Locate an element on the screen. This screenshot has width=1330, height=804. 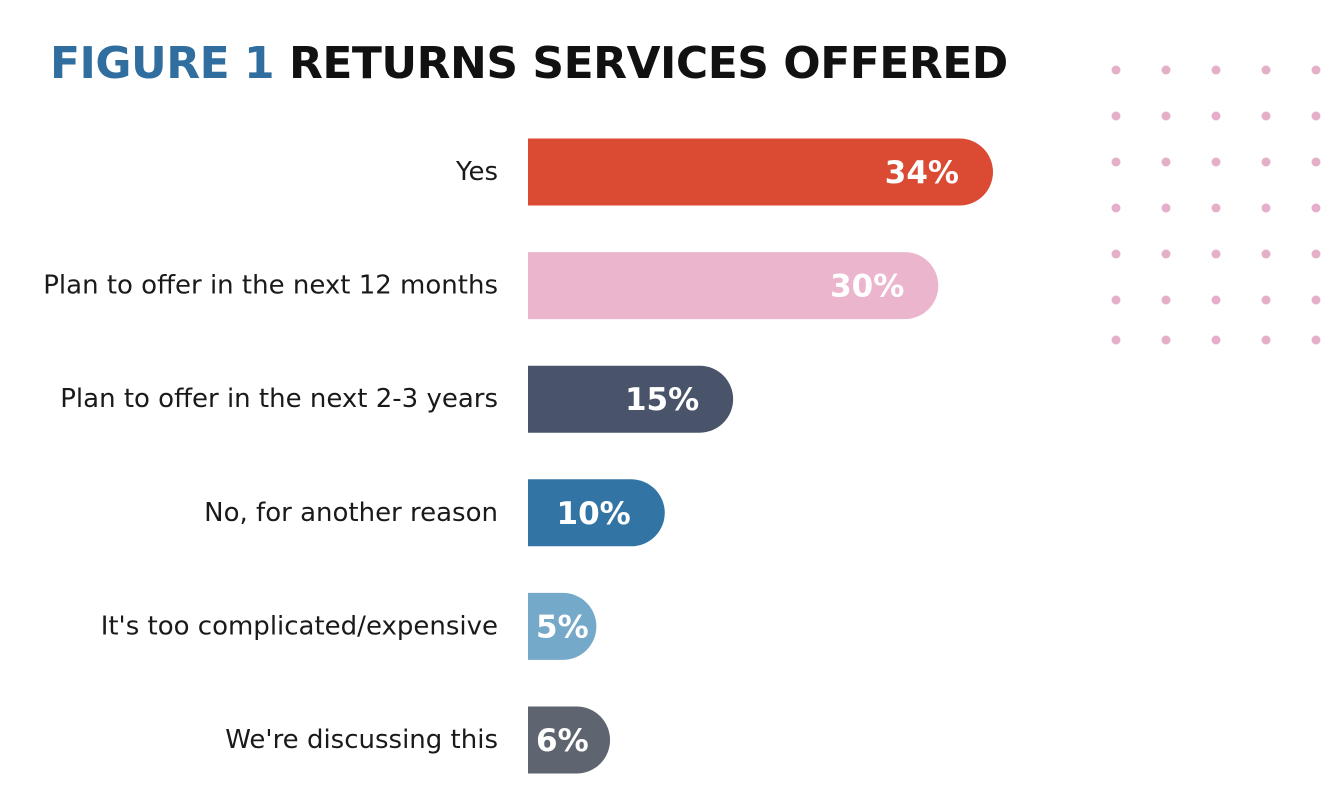
category-label: It's too complicated/expensive is located at coordinates (299, 626).